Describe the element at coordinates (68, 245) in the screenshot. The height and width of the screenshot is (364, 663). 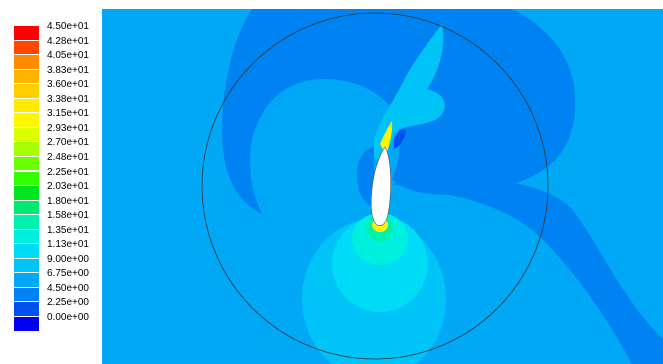
I see `colorbar-label: 1.13e+01` at that location.